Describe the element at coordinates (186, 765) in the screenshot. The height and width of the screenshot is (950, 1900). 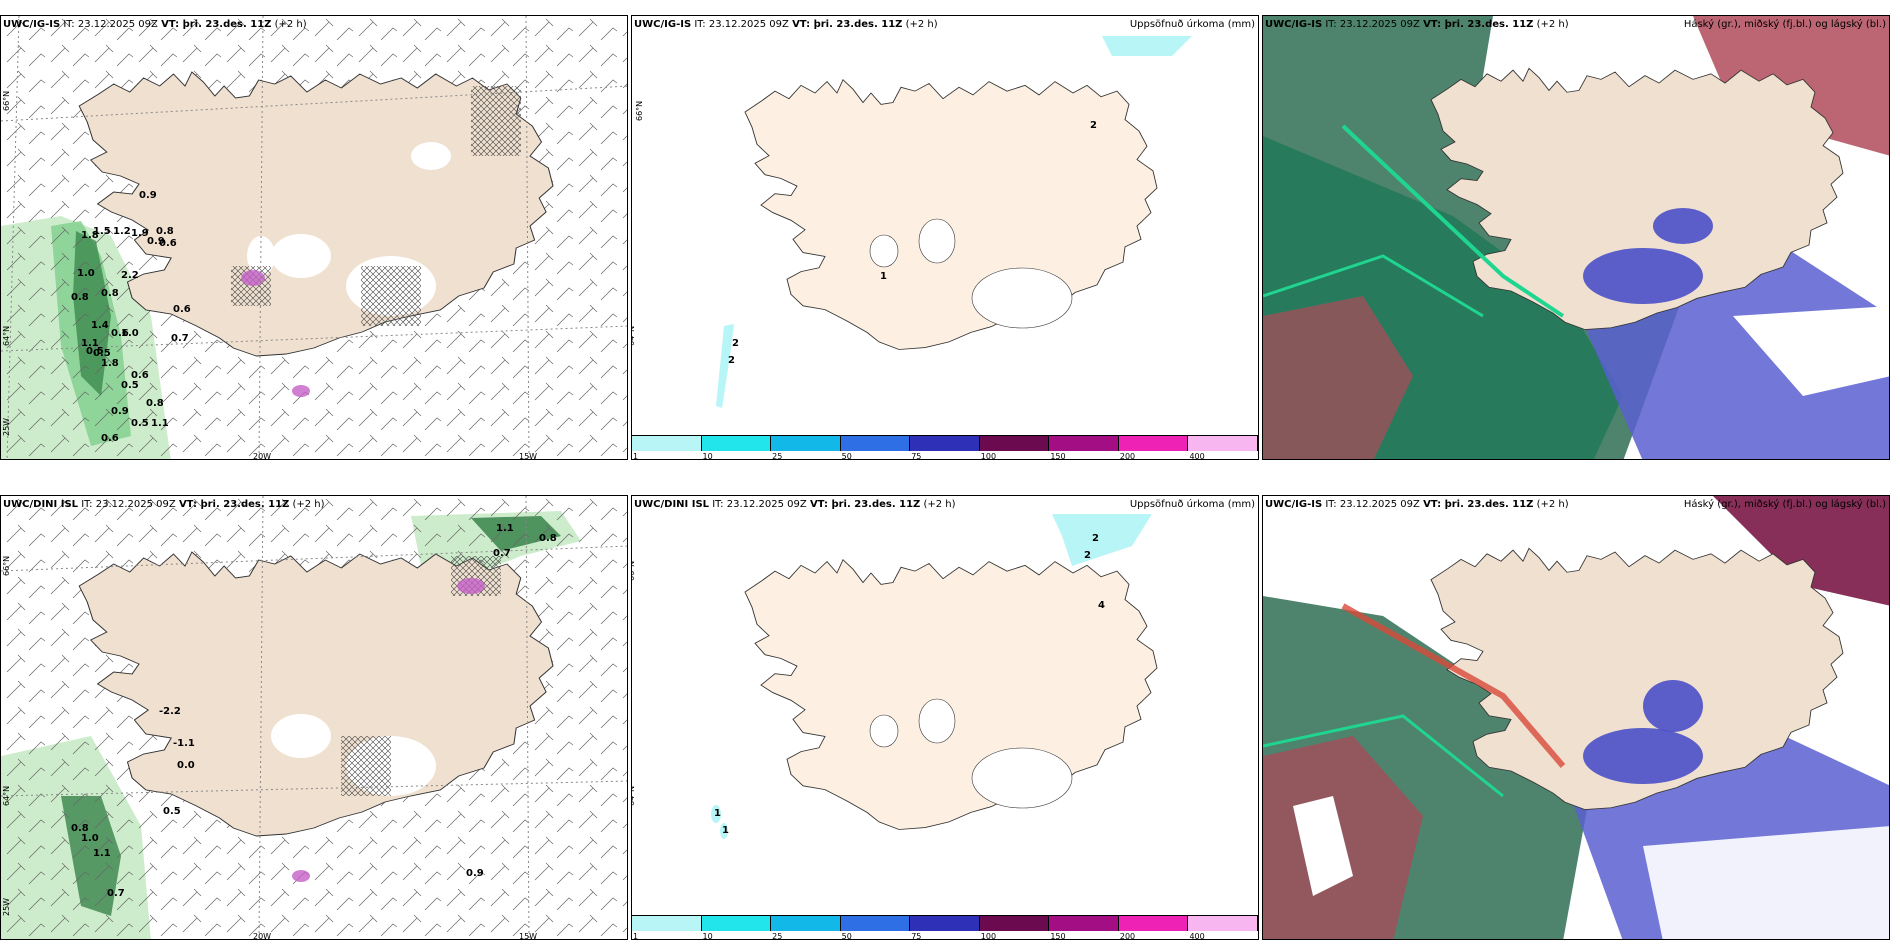
I see `value-label: 0.0` at that location.